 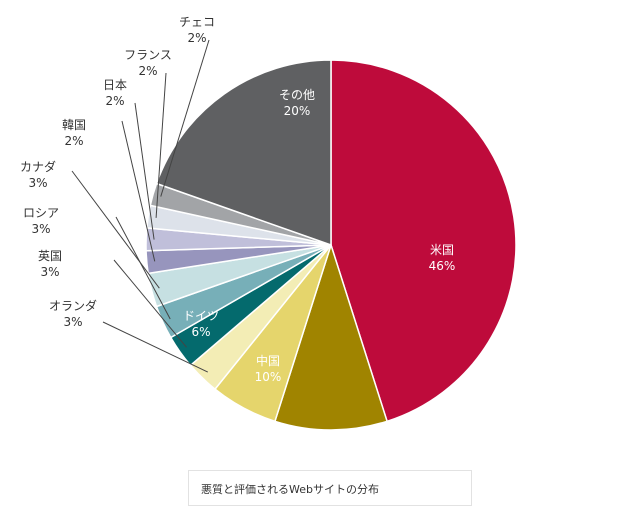 What do you see at coordinates (148, 55) in the screenshot?
I see `slice-label: フランス` at bounding box center [148, 55].